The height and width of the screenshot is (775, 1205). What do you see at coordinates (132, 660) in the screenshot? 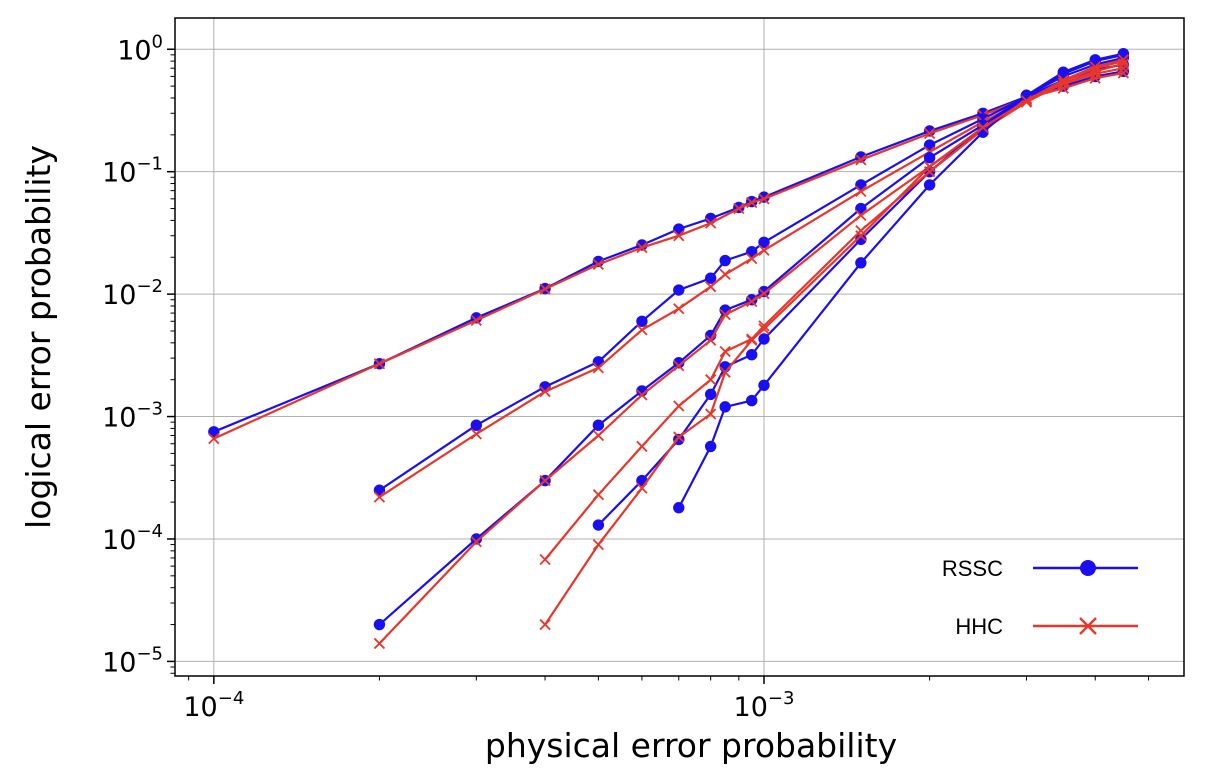
I see `y-tick-label: 10⁻⁵` at bounding box center [132, 660].